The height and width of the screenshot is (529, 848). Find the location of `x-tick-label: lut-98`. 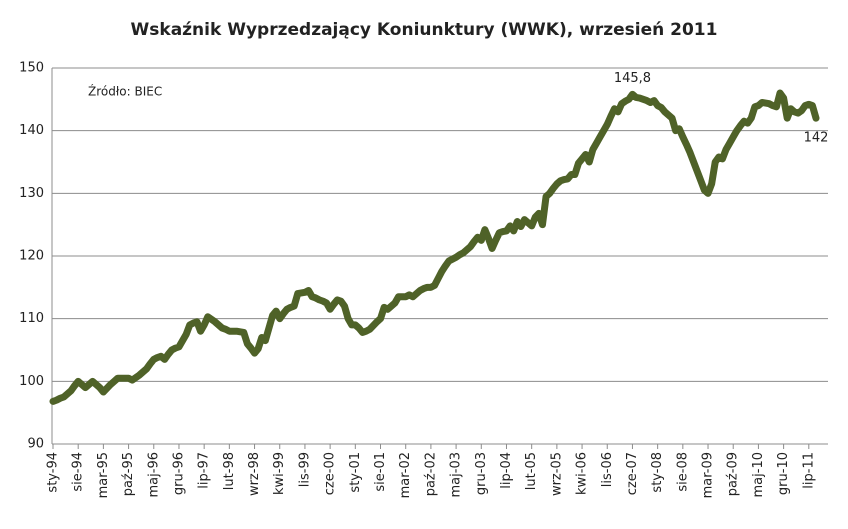

x-tick-label: lut-98 is located at coordinates (229, 471).